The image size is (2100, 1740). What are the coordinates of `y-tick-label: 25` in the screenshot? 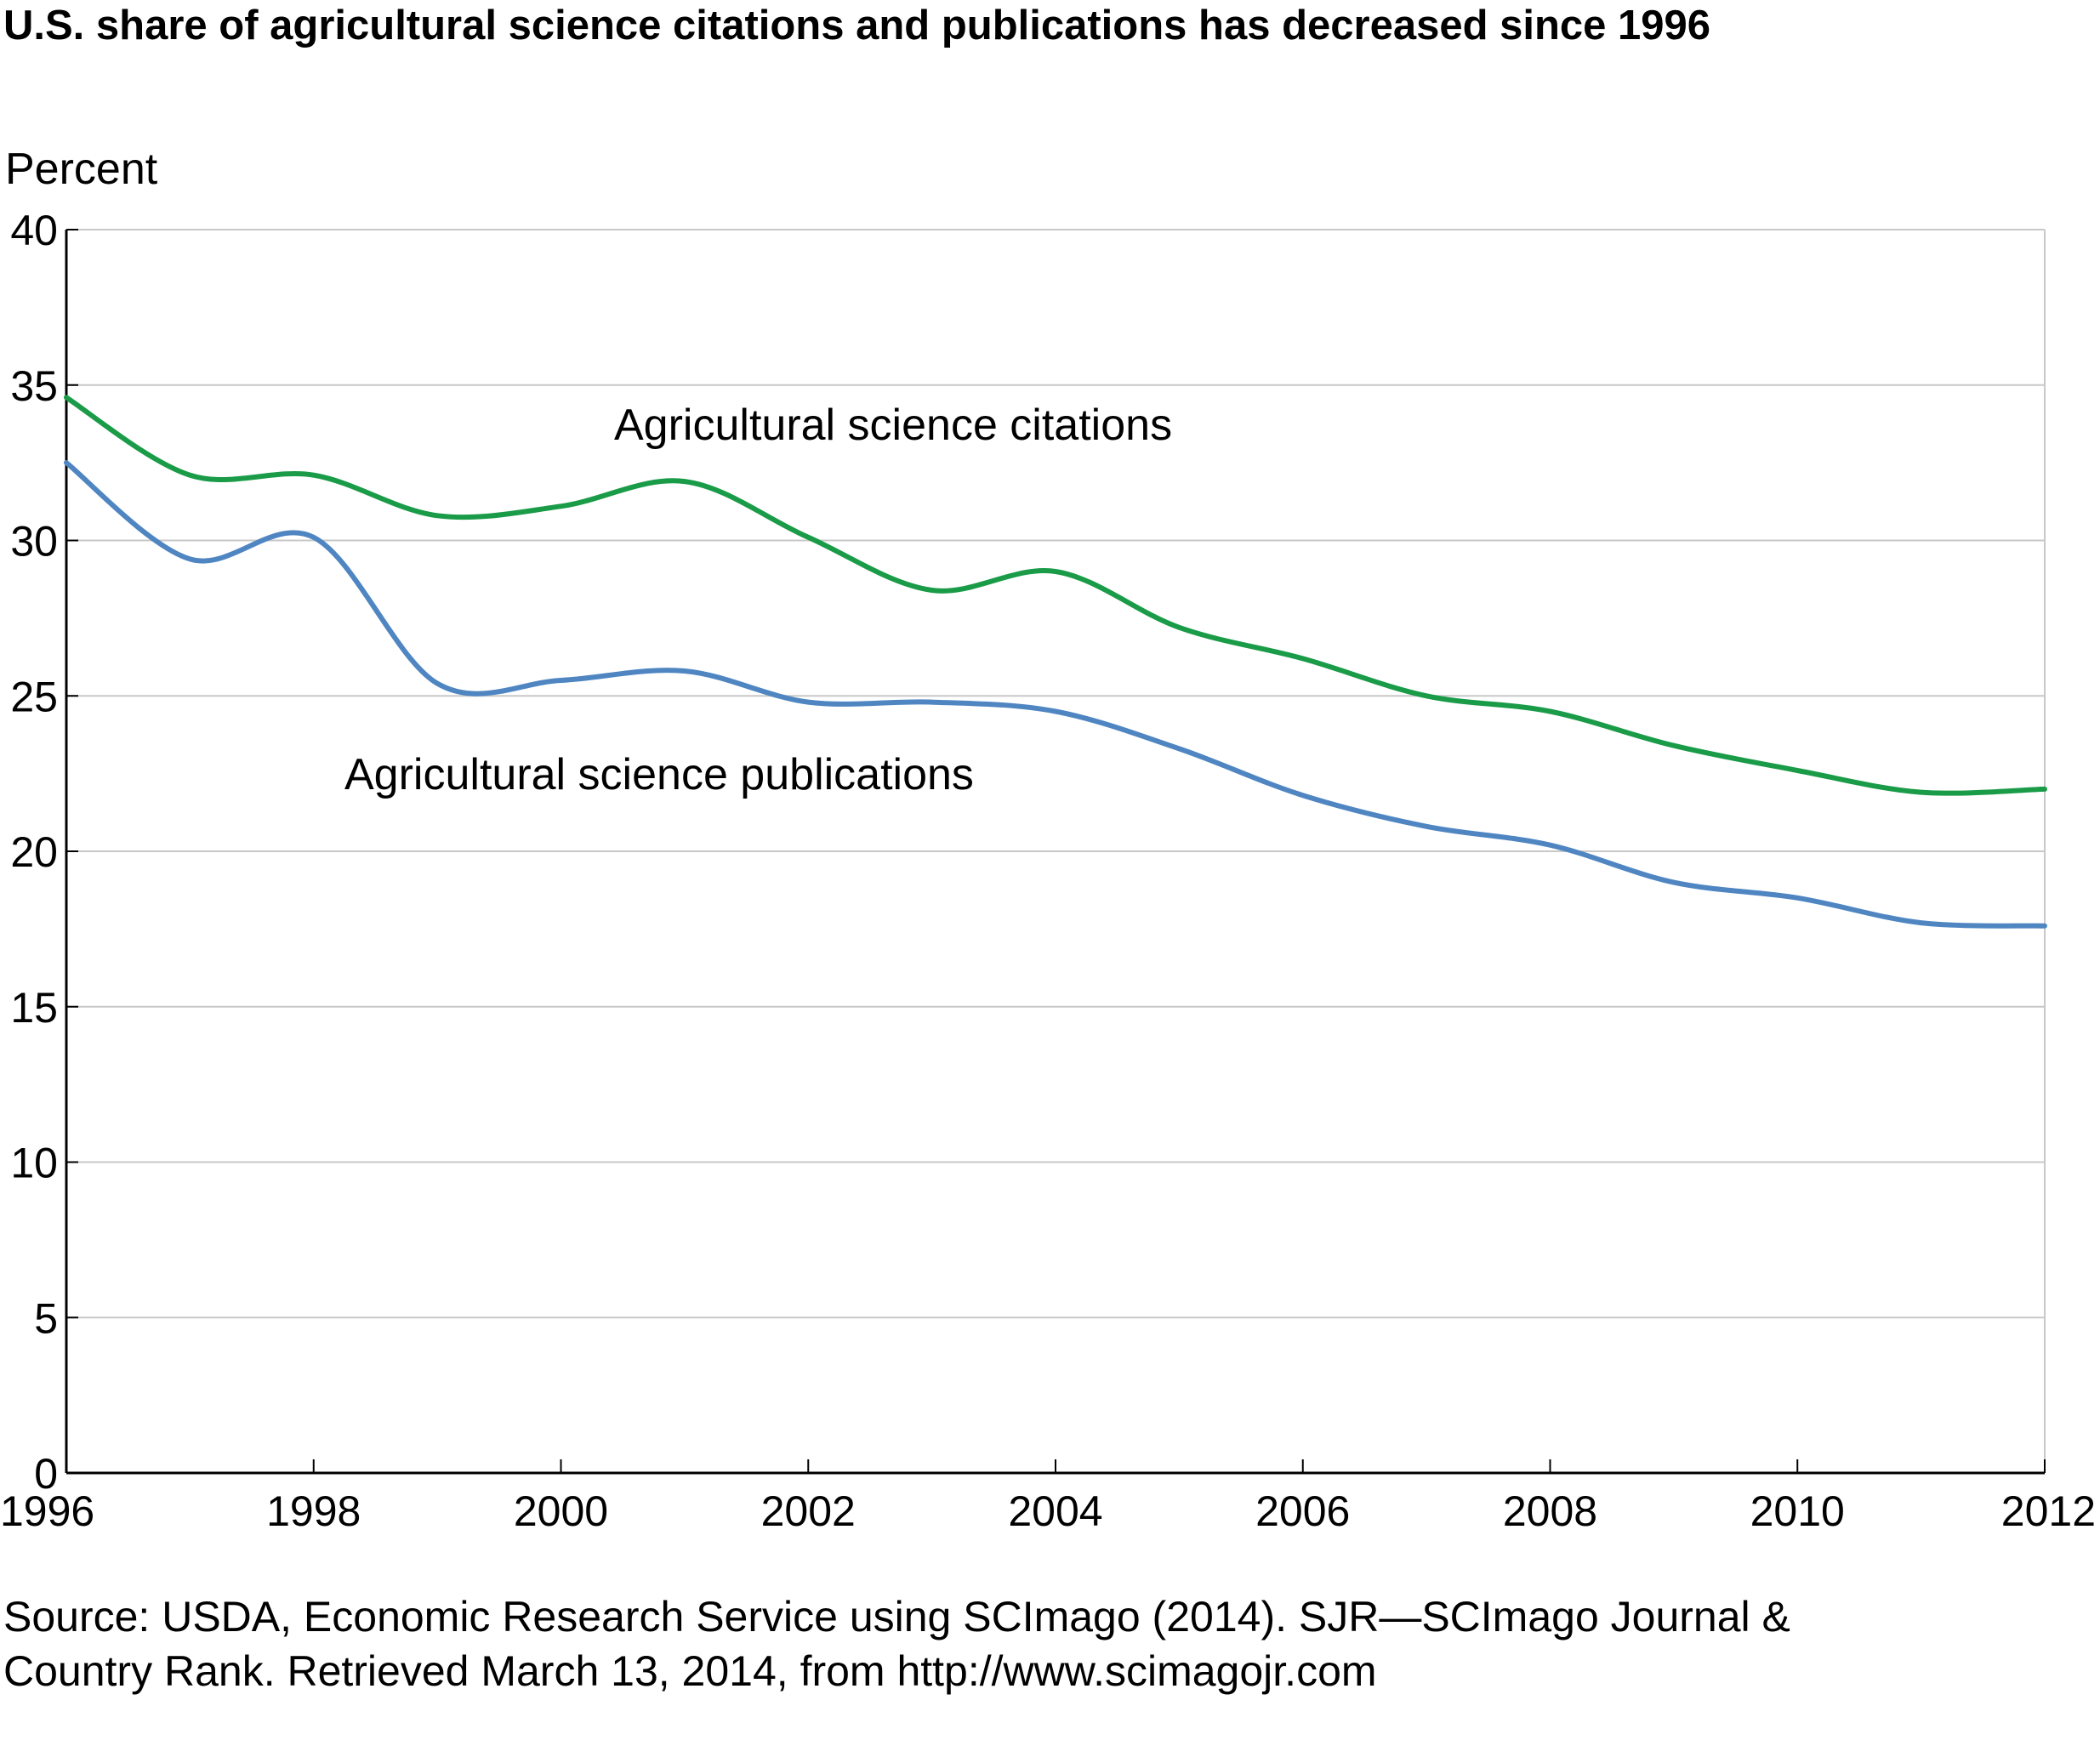 It's located at (34, 697).